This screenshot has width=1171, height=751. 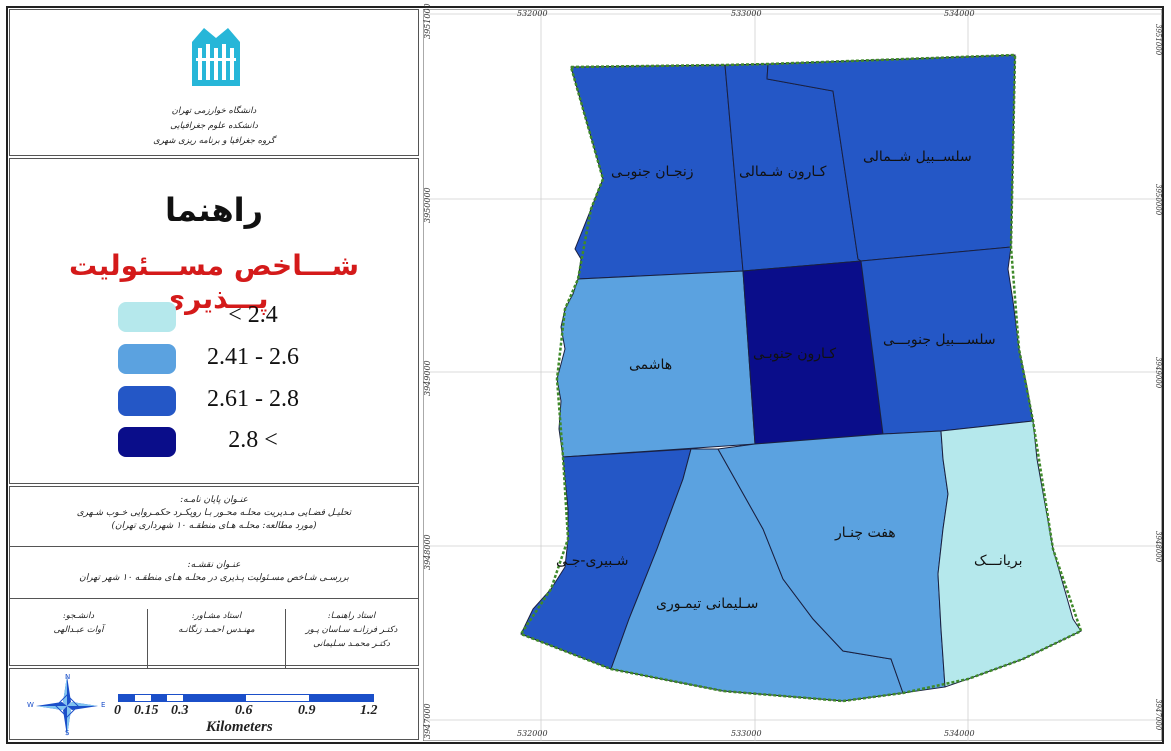 What do you see at coordinates (117, 710) in the screenshot?
I see `scale-tick-0: 0` at bounding box center [117, 710].